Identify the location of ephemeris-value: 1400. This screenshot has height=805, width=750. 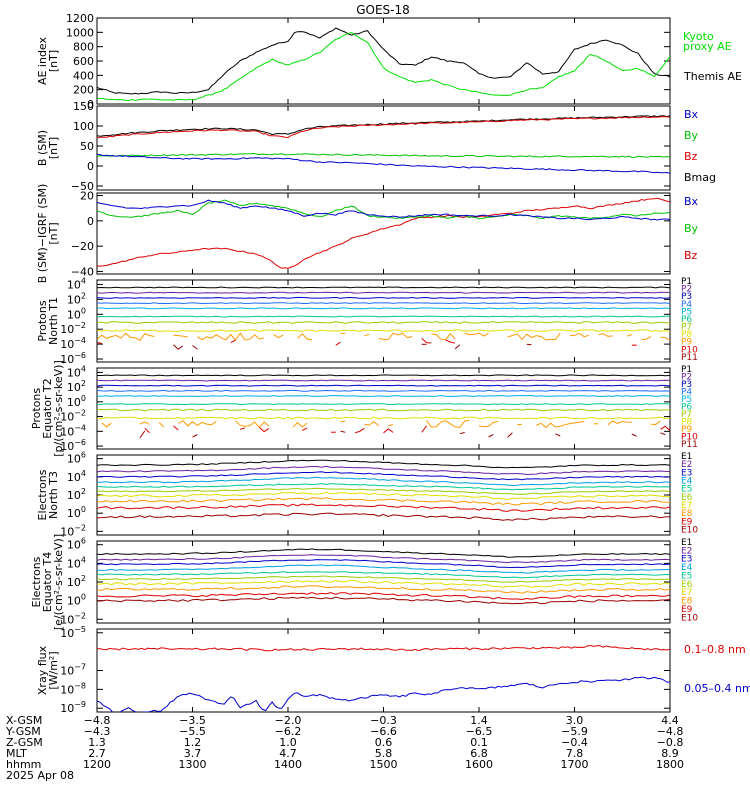
(288, 764).